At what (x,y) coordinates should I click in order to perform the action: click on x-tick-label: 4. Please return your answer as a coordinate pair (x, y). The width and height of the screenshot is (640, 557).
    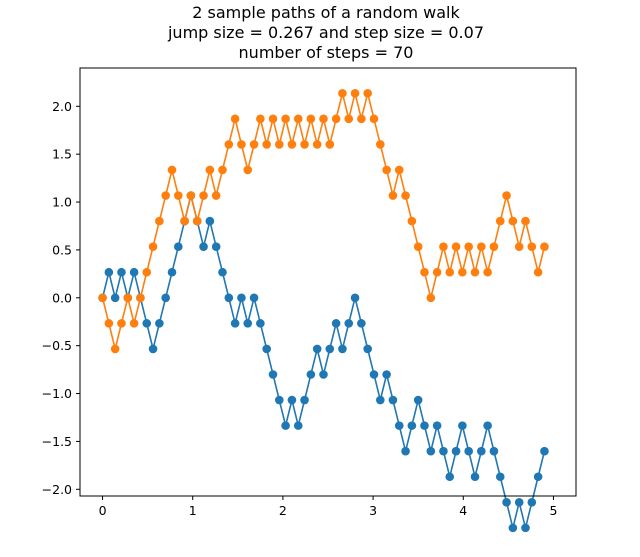
    Looking at the image, I should click on (463, 510).